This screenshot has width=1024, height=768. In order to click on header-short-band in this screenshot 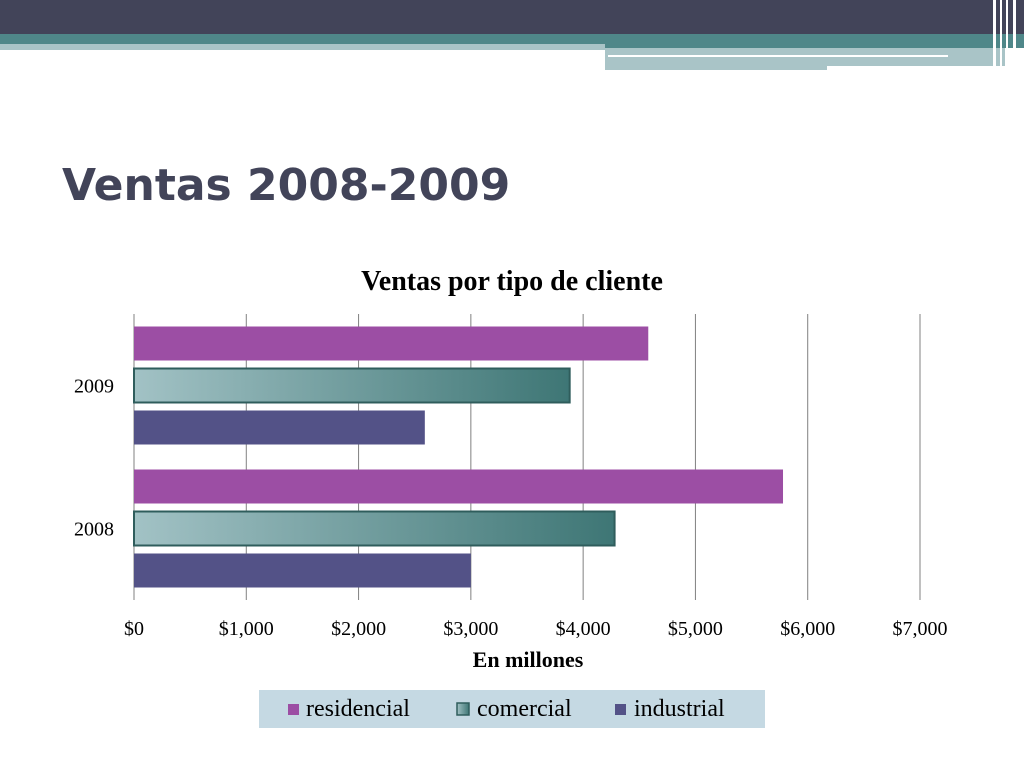, I will do `click(716, 68)`.